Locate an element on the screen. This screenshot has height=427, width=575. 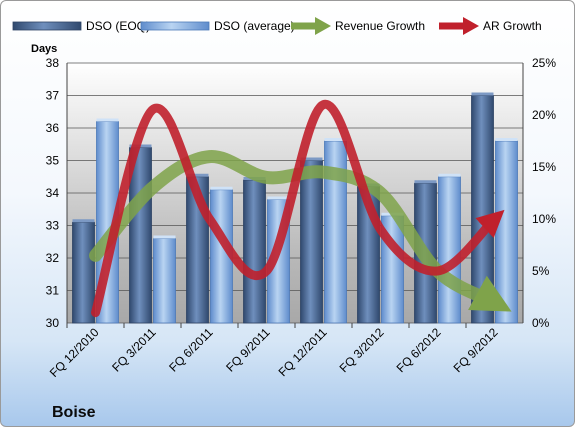
legend-dso-average: DSO (average) is located at coordinates (217, 26).